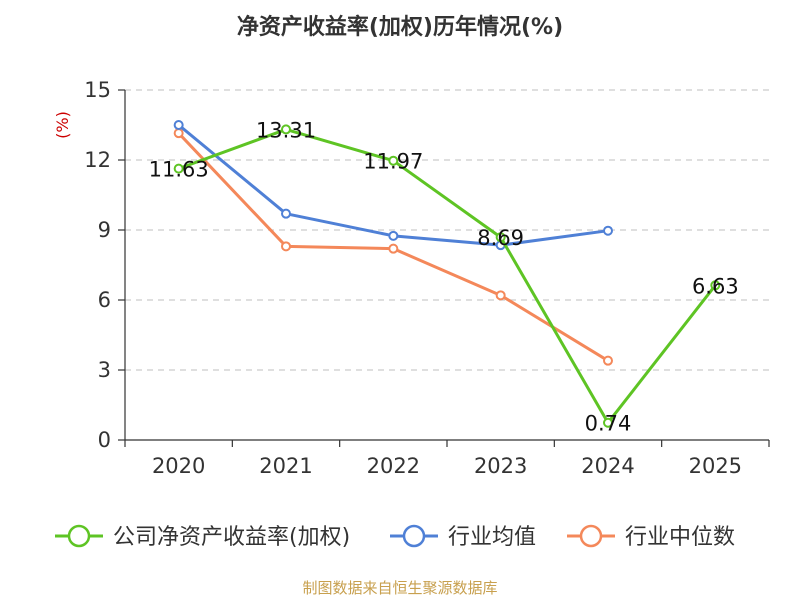 The height and width of the screenshot is (600, 800). I want to click on legend: 公司净资产收益率(加权) 行业均值 行业中位数, so click(395, 537).